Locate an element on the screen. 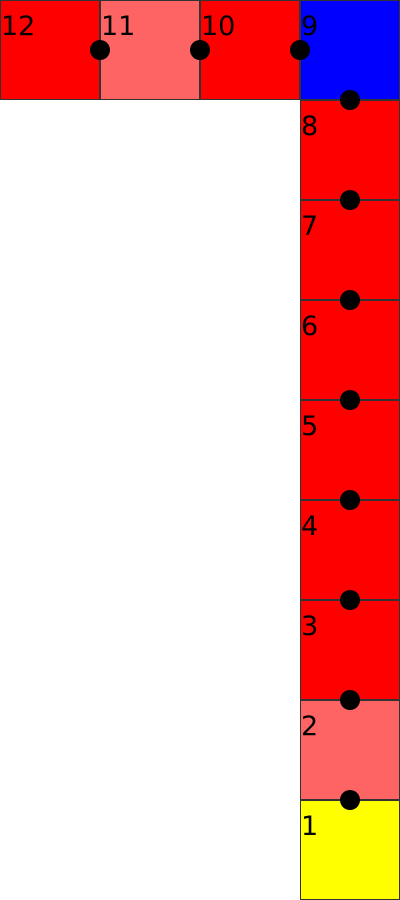  cell-number: 8 is located at coordinates (310, 126).